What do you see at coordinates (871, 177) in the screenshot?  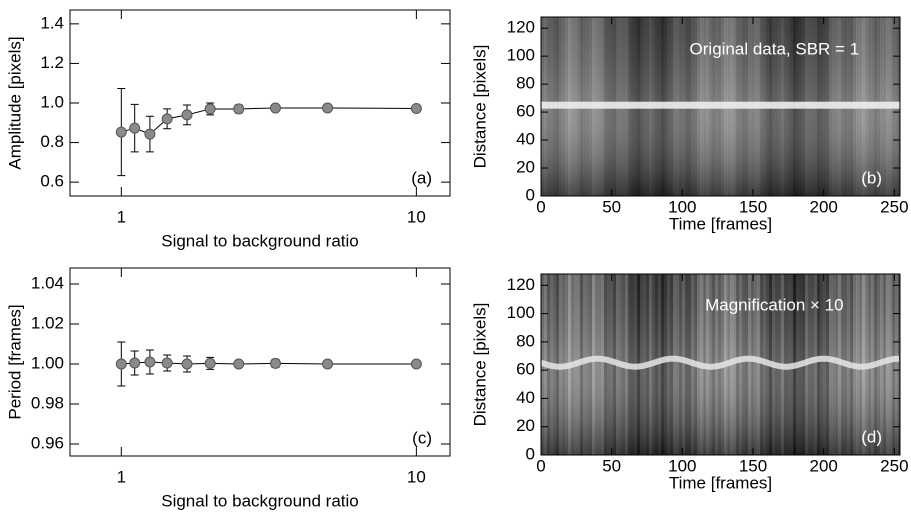 I see `panel-label: (b)` at bounding box center [871, 177].